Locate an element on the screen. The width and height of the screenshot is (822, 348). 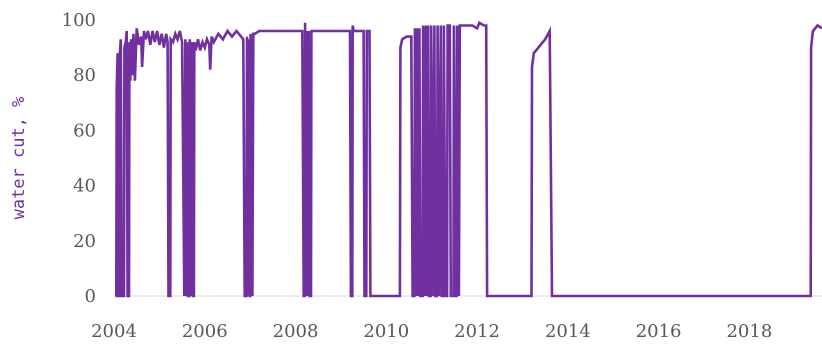
y-tick-label: 100 is located at coordinates (79, 20).